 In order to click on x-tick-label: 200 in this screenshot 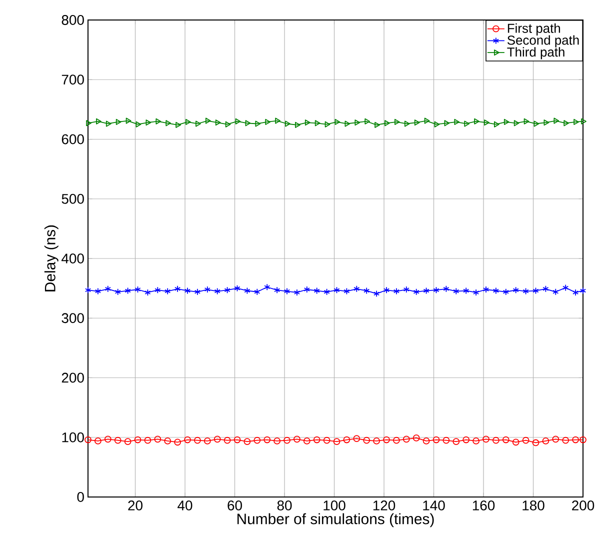, I will do `click(583, 505)`.